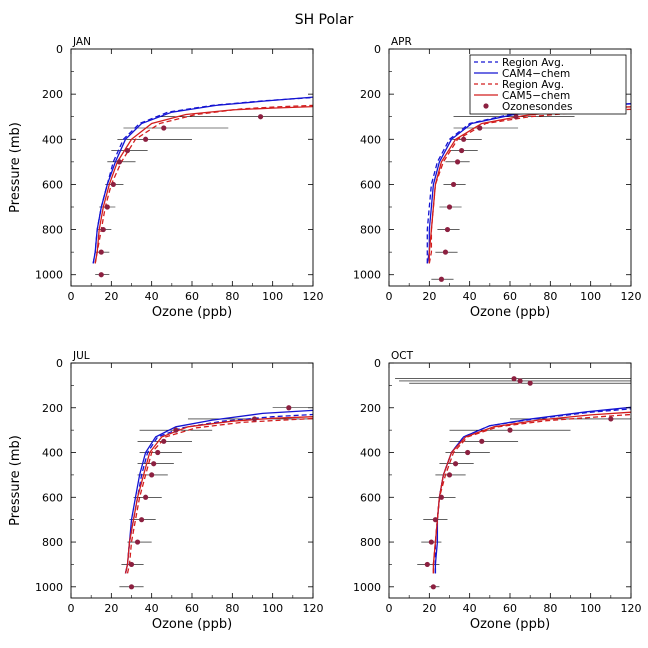  What do you see at coordinates (111, 296) in the screenshot?
I see `x-tick-label-jan-1: 20` at bounding box center [111, 296].